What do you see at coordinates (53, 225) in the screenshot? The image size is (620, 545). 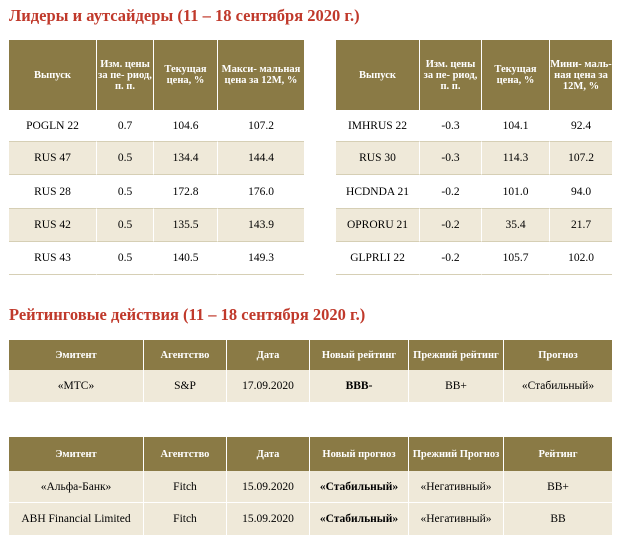 I see `table-cell: RUS 42` at bounding box center [53, 225].